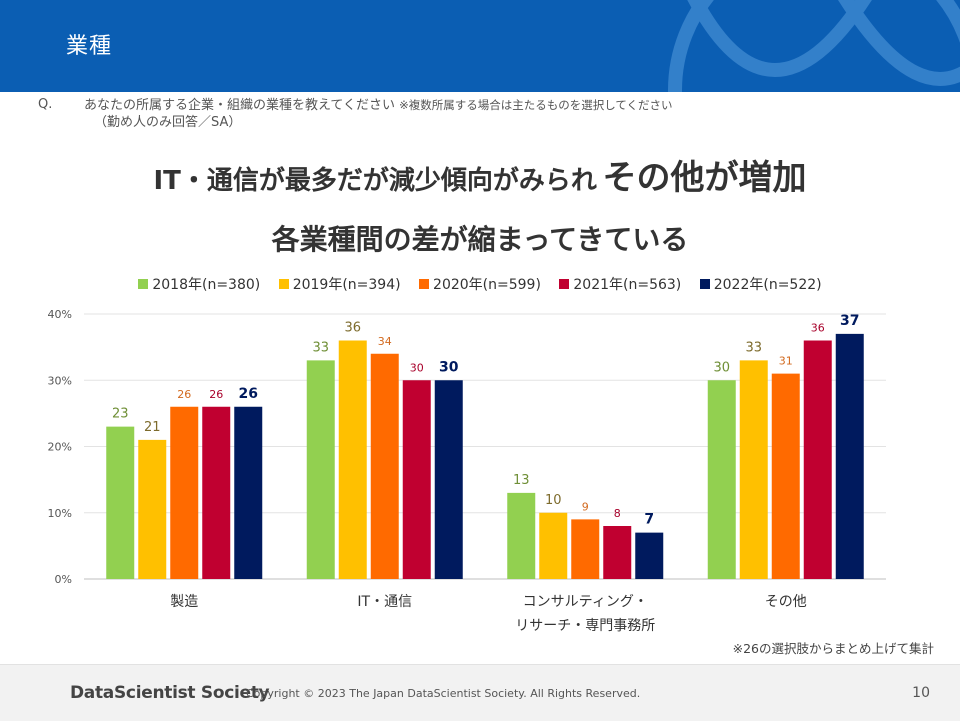 The width and height of the screenshot is (960, 721). I want to click on y-tick-label: 20%, so click(60, 447).